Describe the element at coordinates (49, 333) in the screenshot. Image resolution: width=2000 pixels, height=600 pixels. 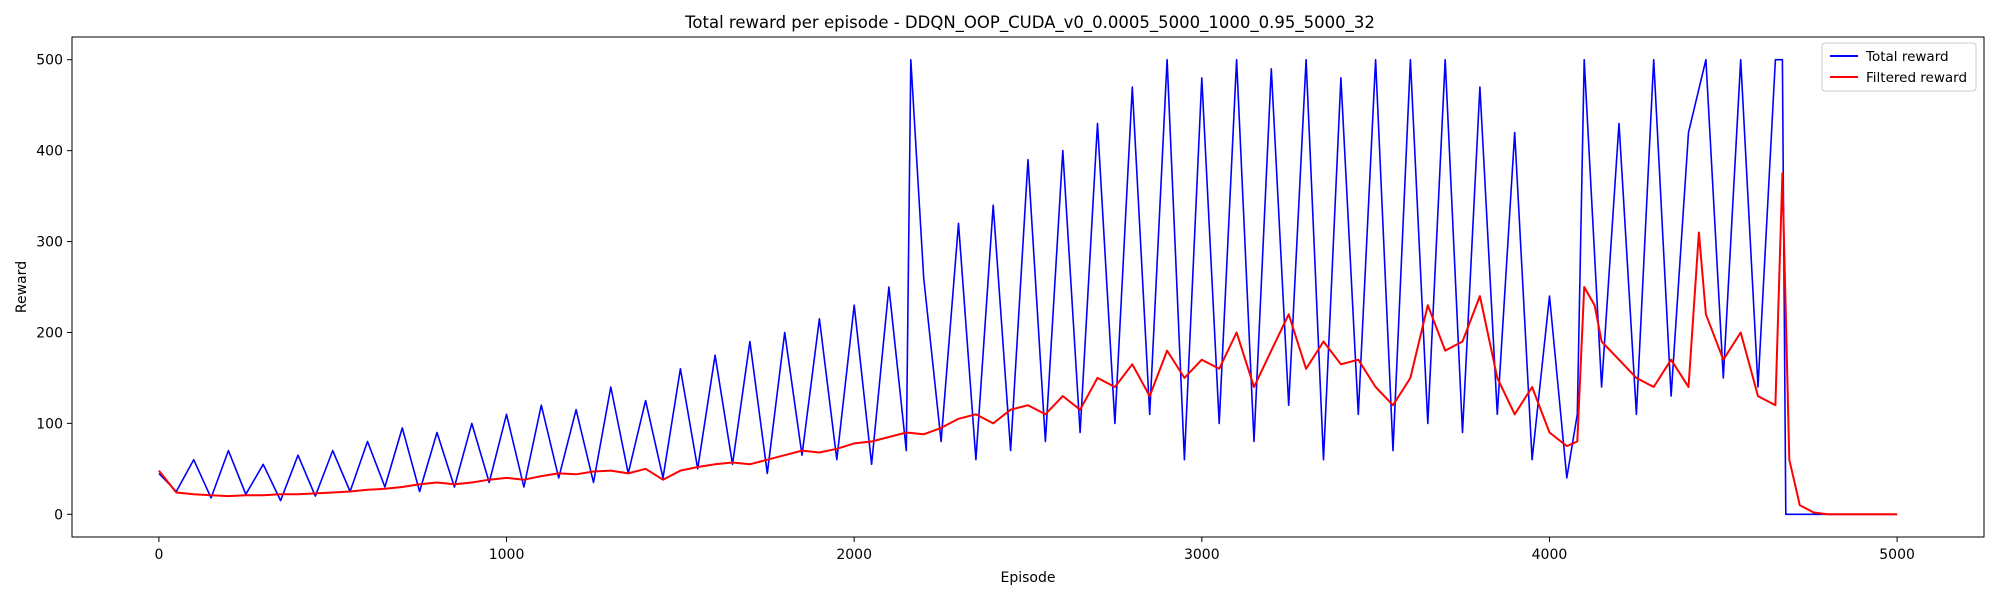
I see `y-tick-label: 200` at that location.